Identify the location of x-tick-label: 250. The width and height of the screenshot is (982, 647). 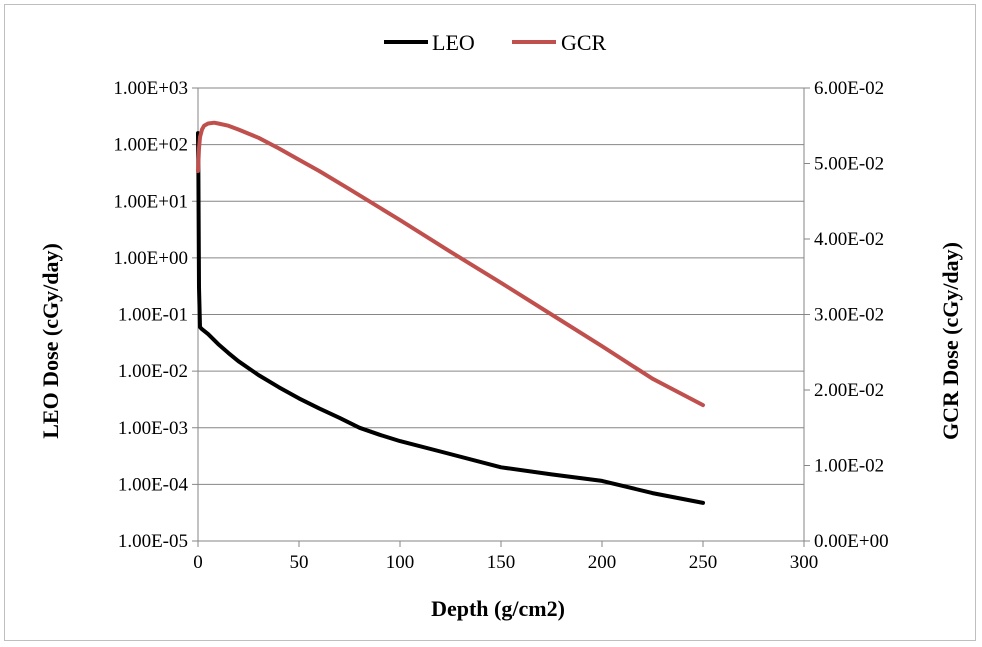
(703, 562).